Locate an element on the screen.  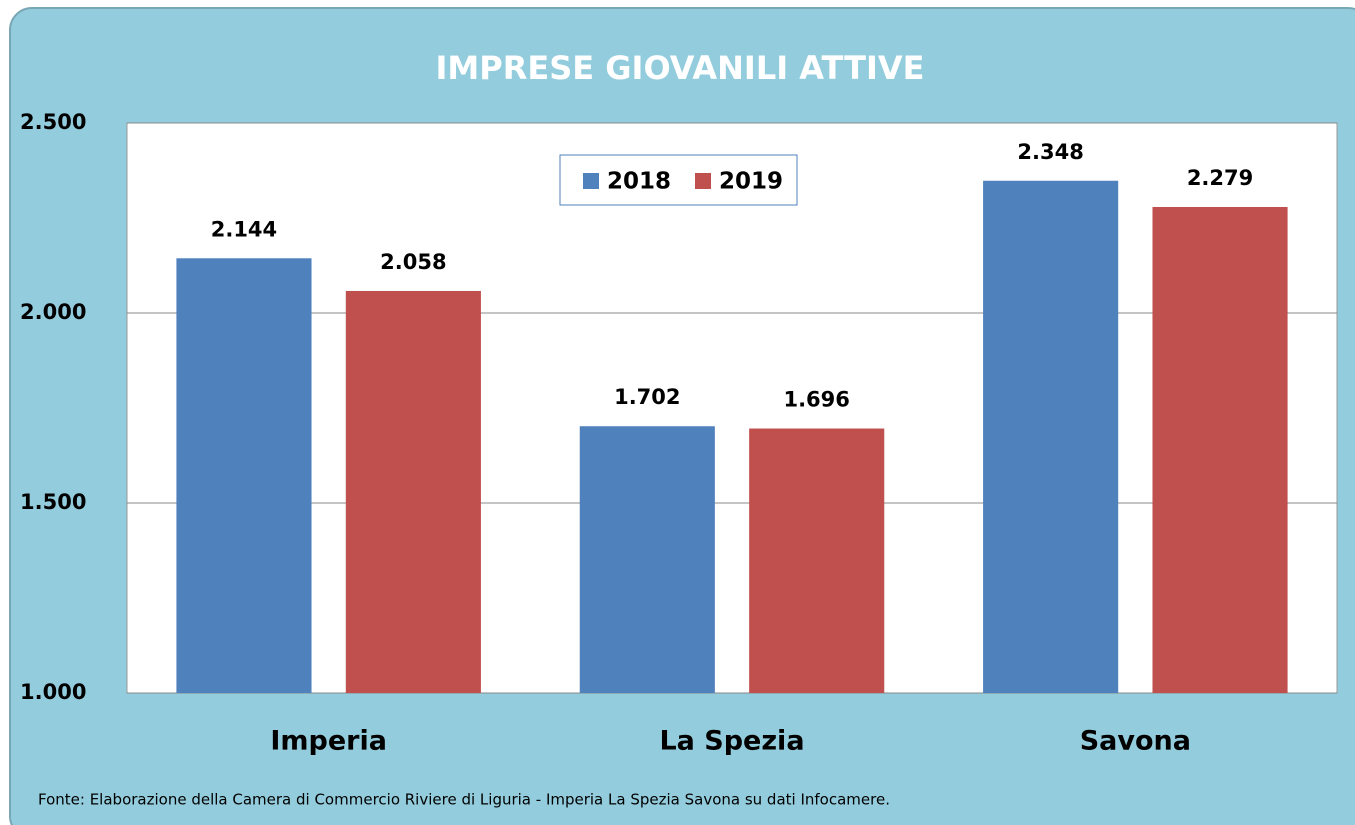
y-tick-label: 1.500 is located at coordinates (53, 502).